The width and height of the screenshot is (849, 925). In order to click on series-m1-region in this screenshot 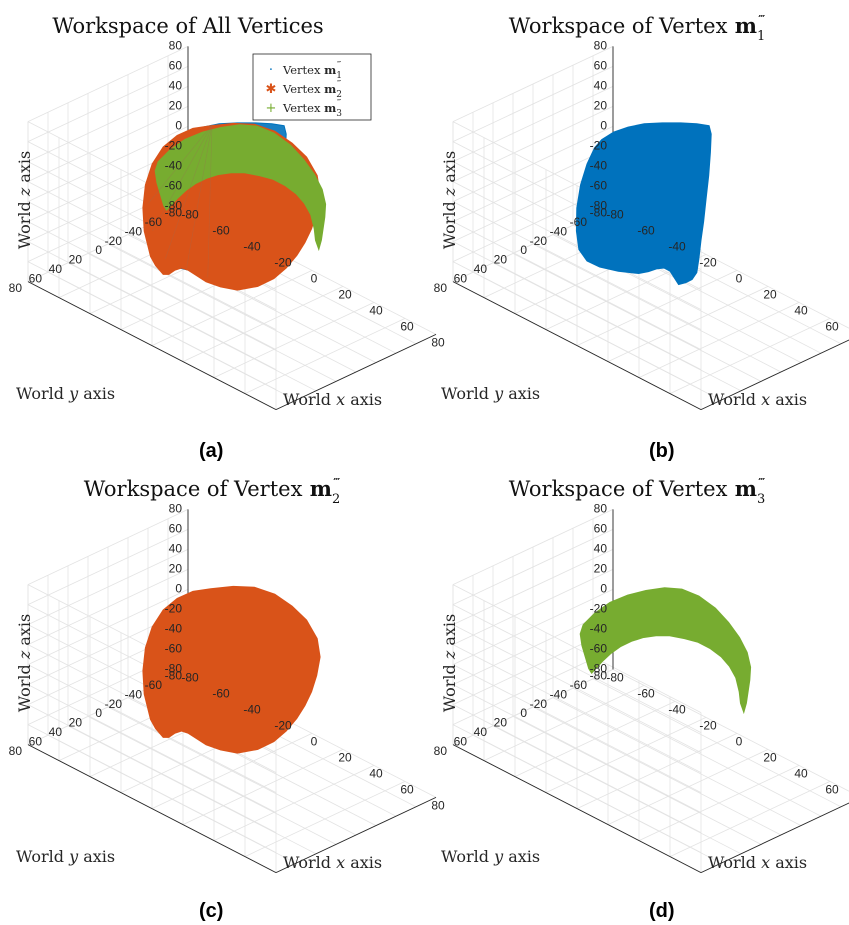, I will do `click(643, 204)`.